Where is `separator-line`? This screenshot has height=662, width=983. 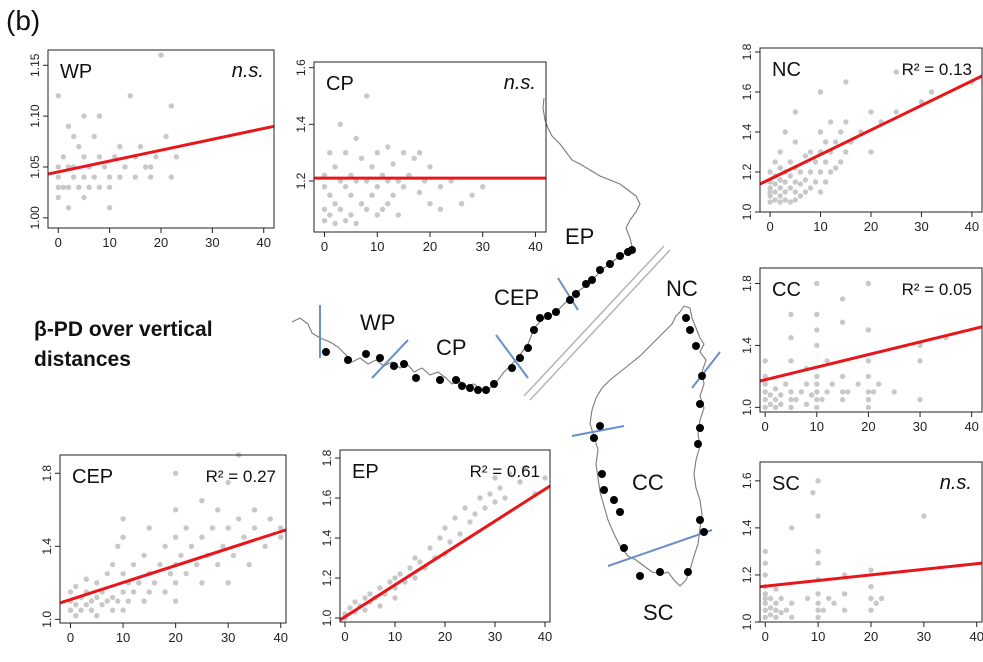
separator-line is located at coordinates (594, 321).